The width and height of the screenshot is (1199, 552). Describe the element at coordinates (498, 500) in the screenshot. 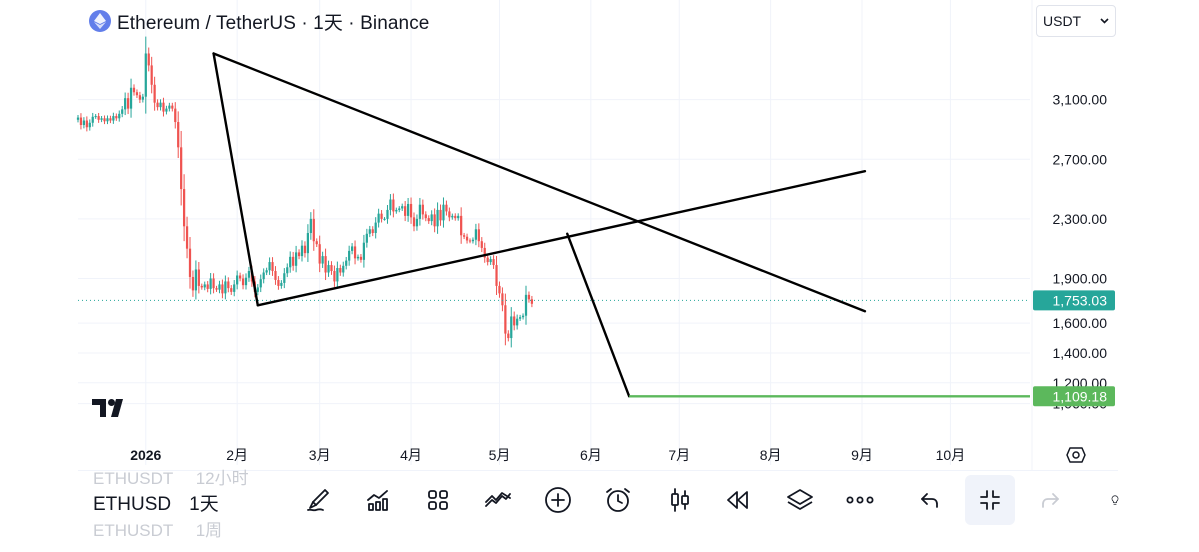

I see `compare-button` at that location.